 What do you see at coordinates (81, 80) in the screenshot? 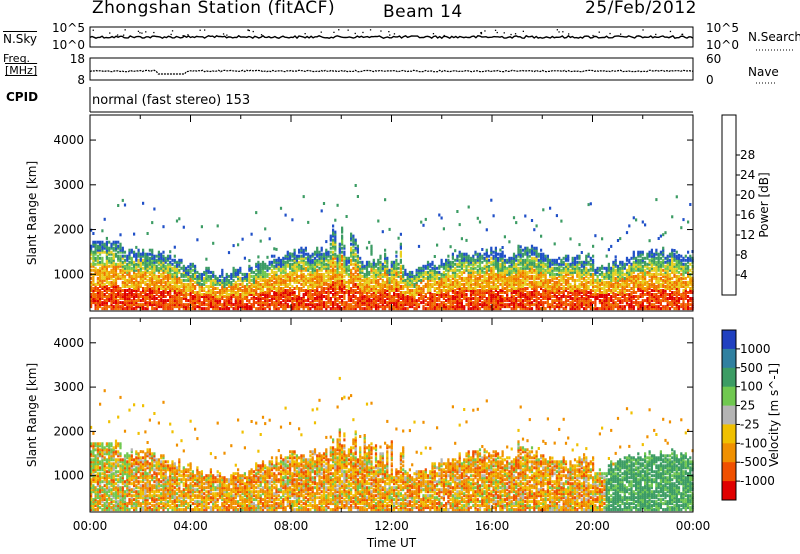
I see `freq-tick-bottom: 8` at bounding box center [81, 80].